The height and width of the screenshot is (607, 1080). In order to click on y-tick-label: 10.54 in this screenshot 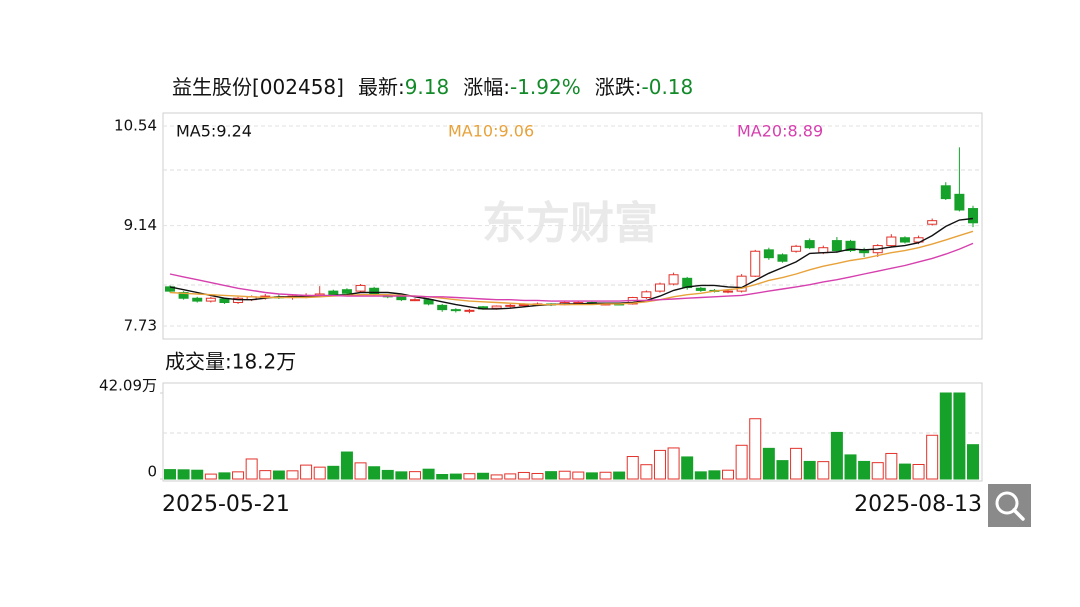, I will do `click(135, 126)`.